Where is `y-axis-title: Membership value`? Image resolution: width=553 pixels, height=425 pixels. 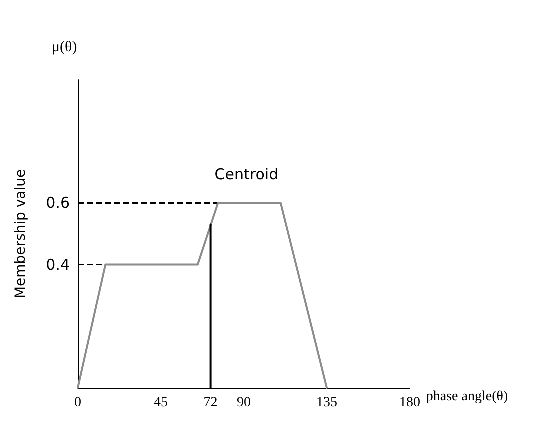 y-axis-title: Membership value is located at coordinates (21, 234).